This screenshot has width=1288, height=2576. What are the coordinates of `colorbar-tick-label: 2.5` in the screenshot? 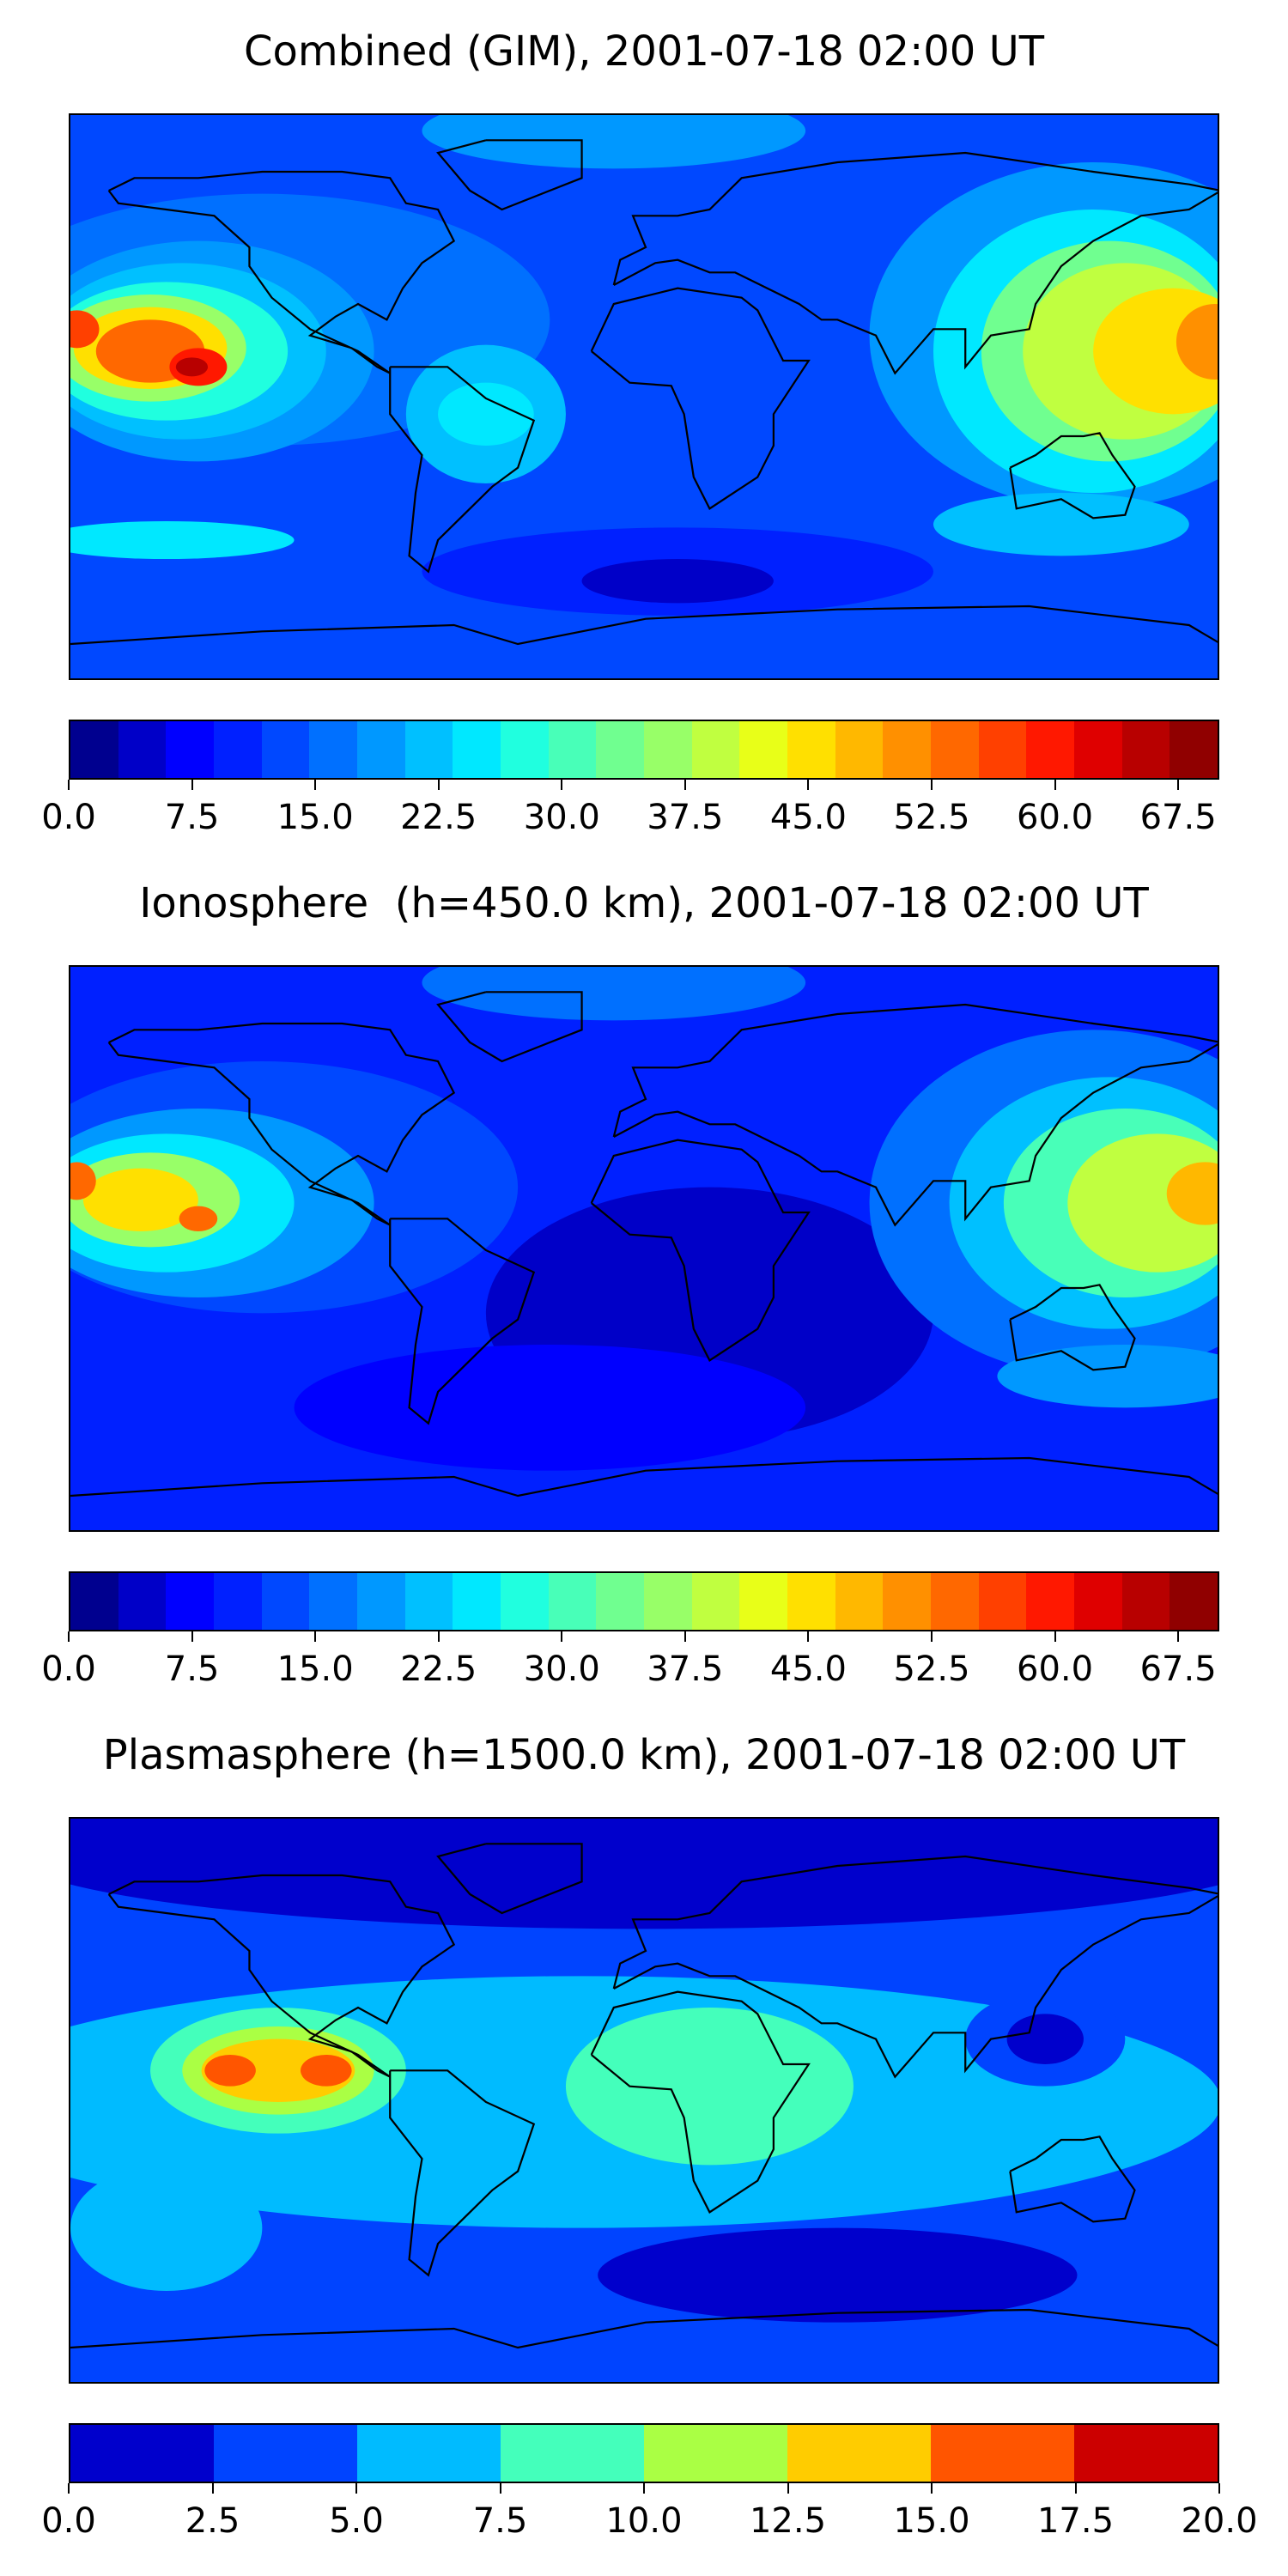 It's located at (213, 2521).